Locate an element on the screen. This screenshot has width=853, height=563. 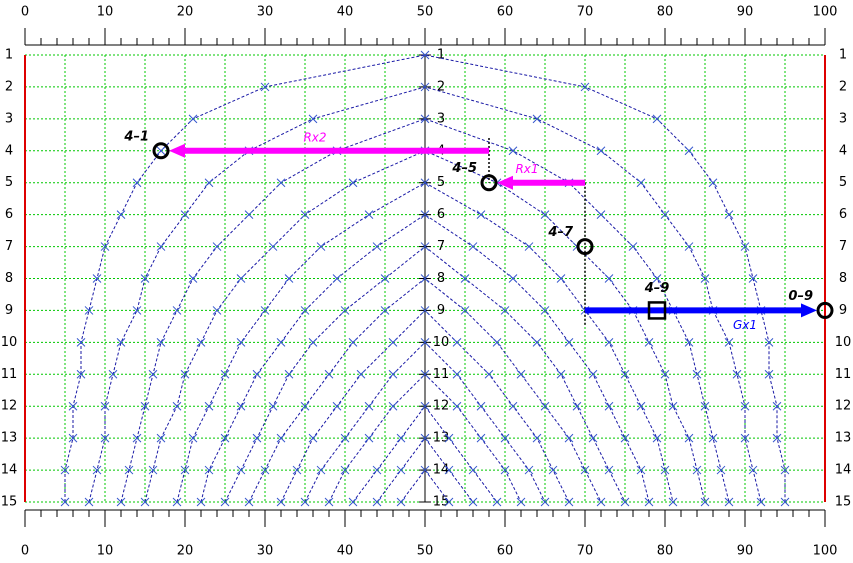
point-label: 4–5 is located at coordinates (464, 168).